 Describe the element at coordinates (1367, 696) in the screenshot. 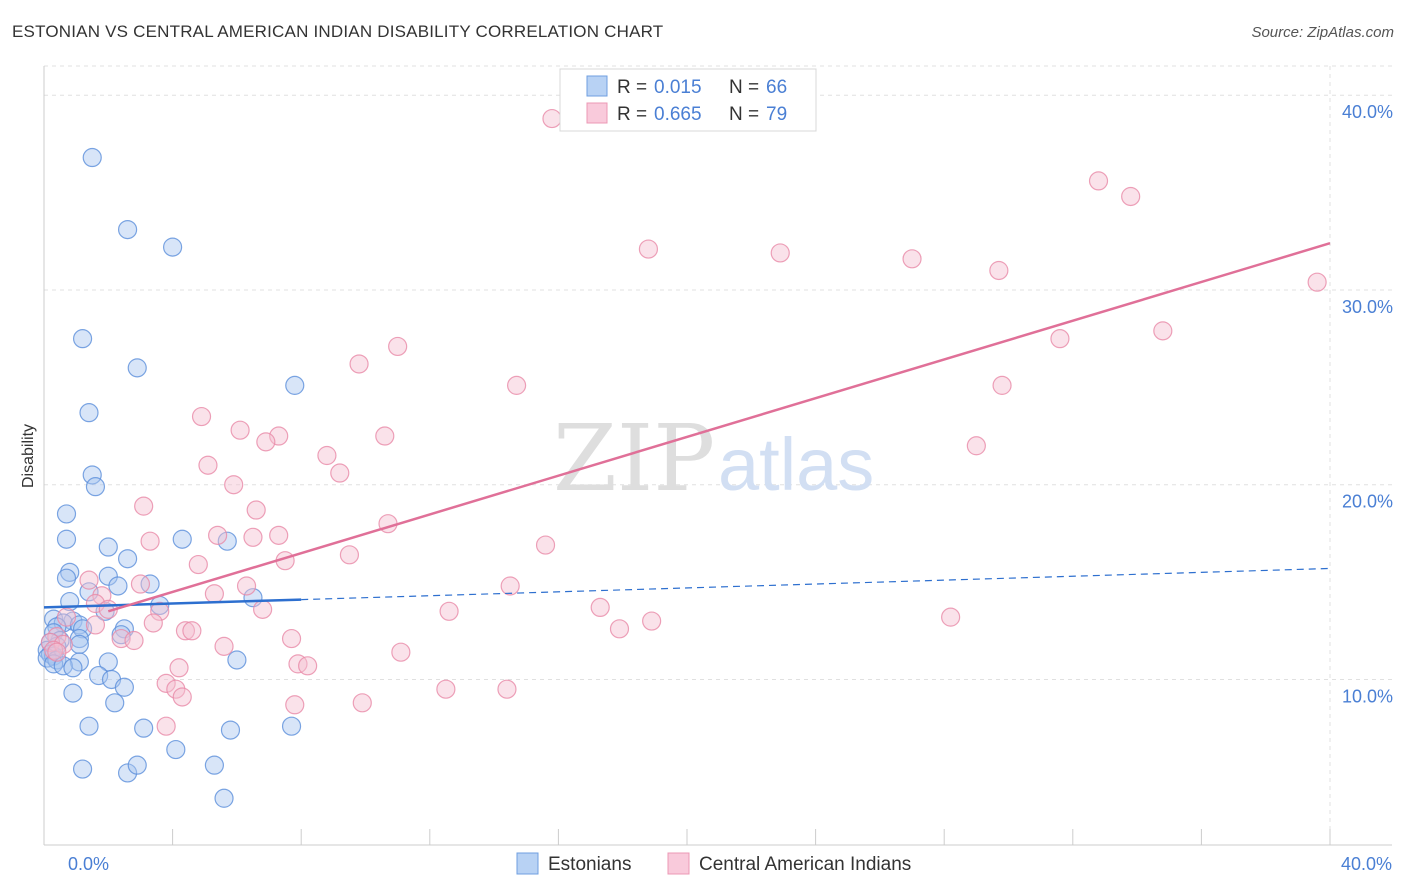

I see `y-tick-label-0: 10.0%` at that location.